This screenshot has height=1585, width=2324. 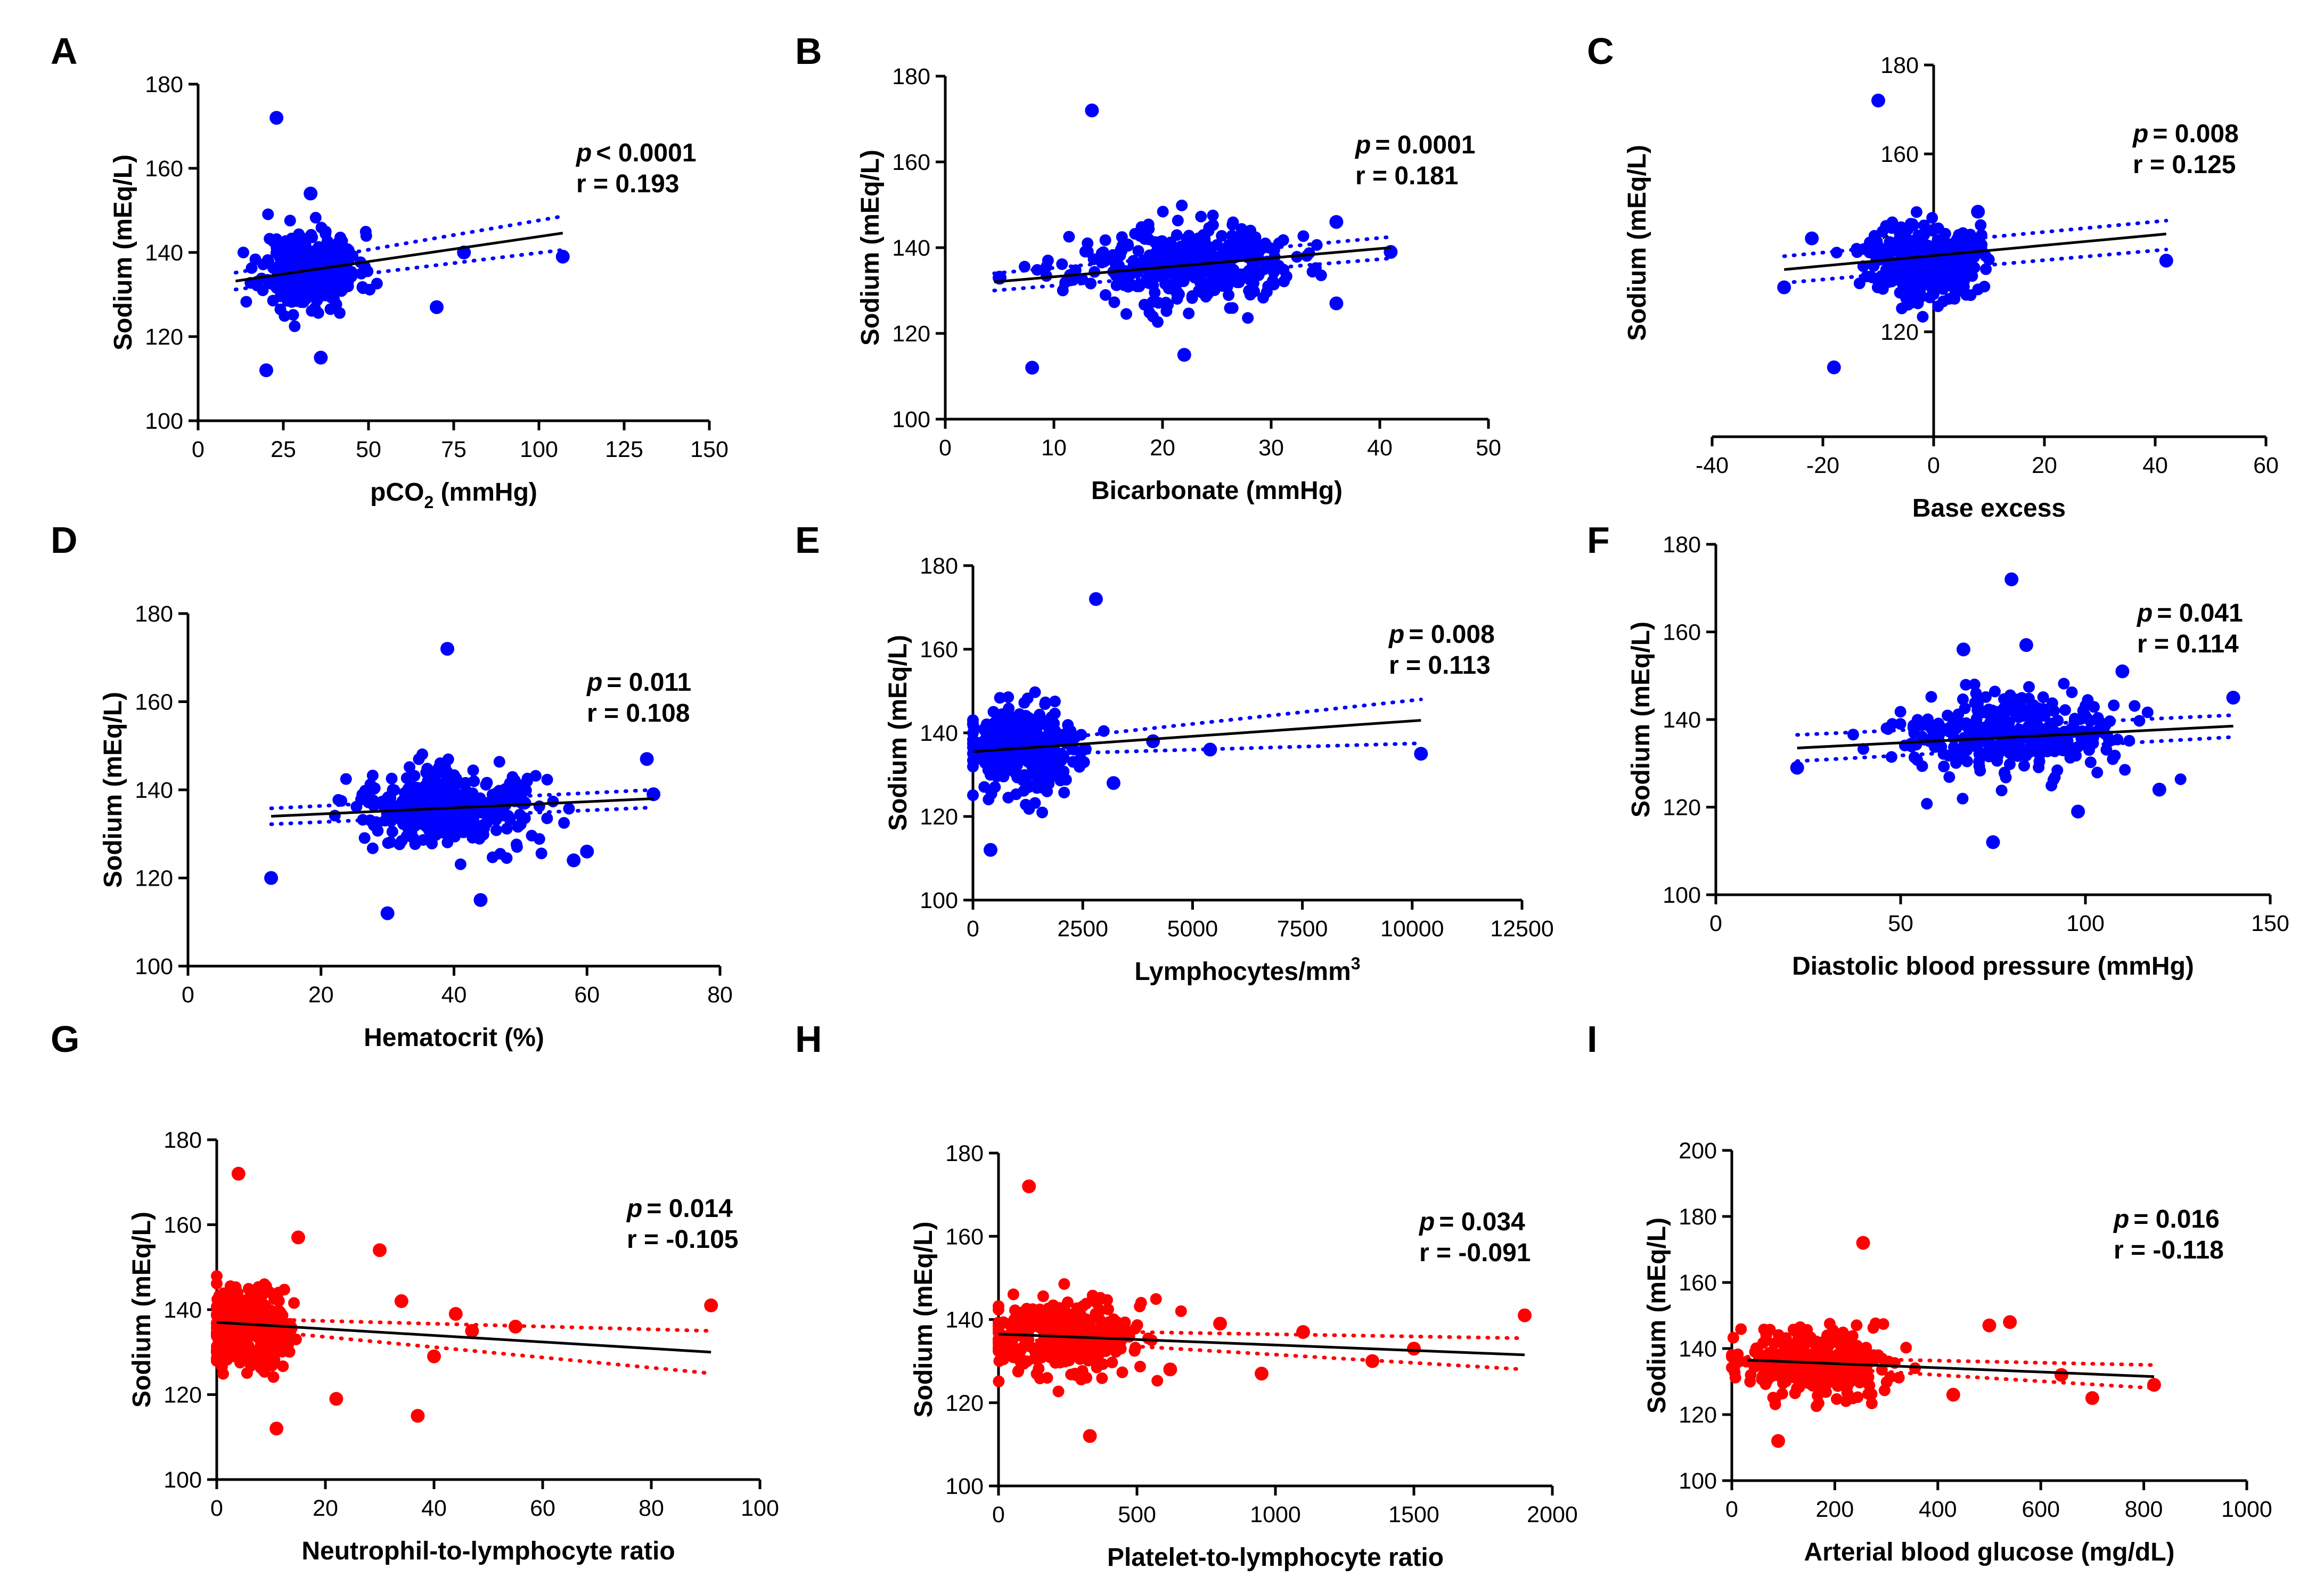 What do you see at coordinates (646, 153) in the screenshot?
I see `p-value: < 0.0001` at bounding box center [646, 153].